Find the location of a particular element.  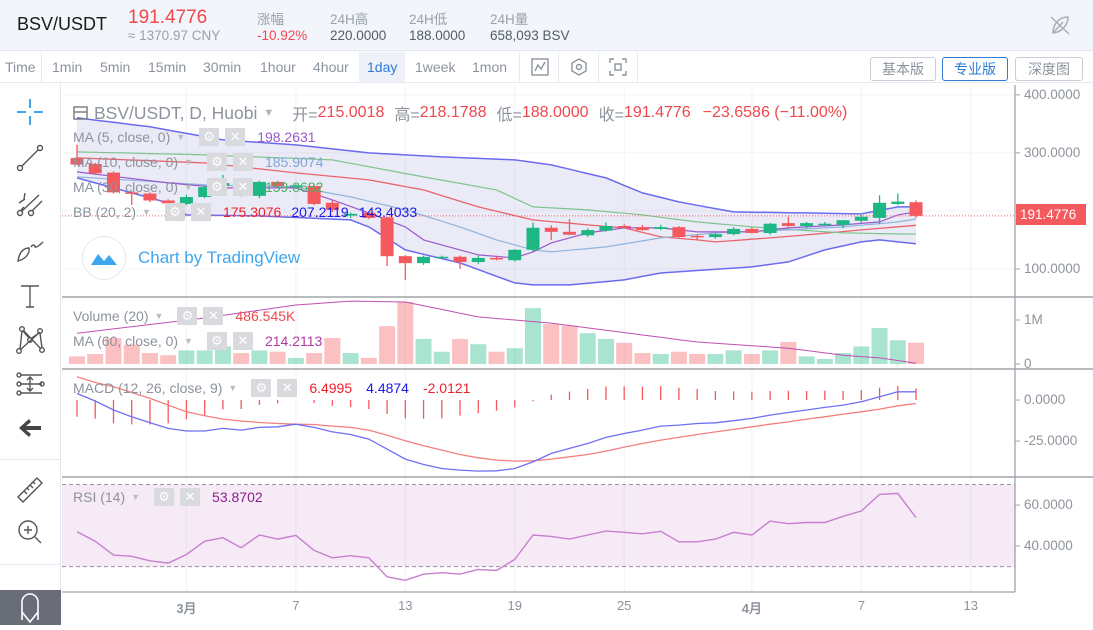

zoom-in-icon is located at coordinates (30, 532).